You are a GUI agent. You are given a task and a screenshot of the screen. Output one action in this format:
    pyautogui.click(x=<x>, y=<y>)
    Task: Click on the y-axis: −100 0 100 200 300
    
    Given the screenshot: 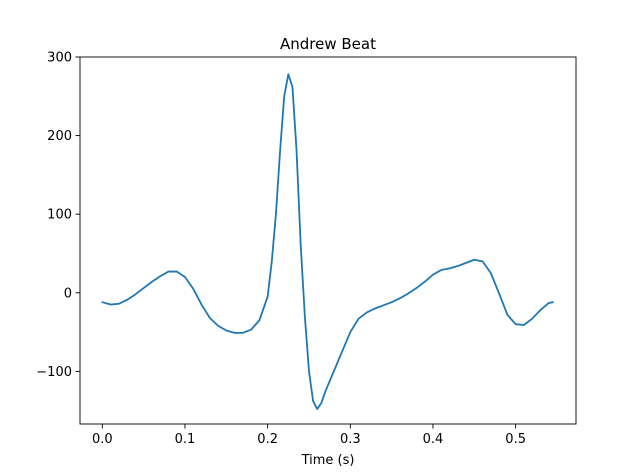 What is the action you would take?
    pyautogui.click(x=58, y=215)
    